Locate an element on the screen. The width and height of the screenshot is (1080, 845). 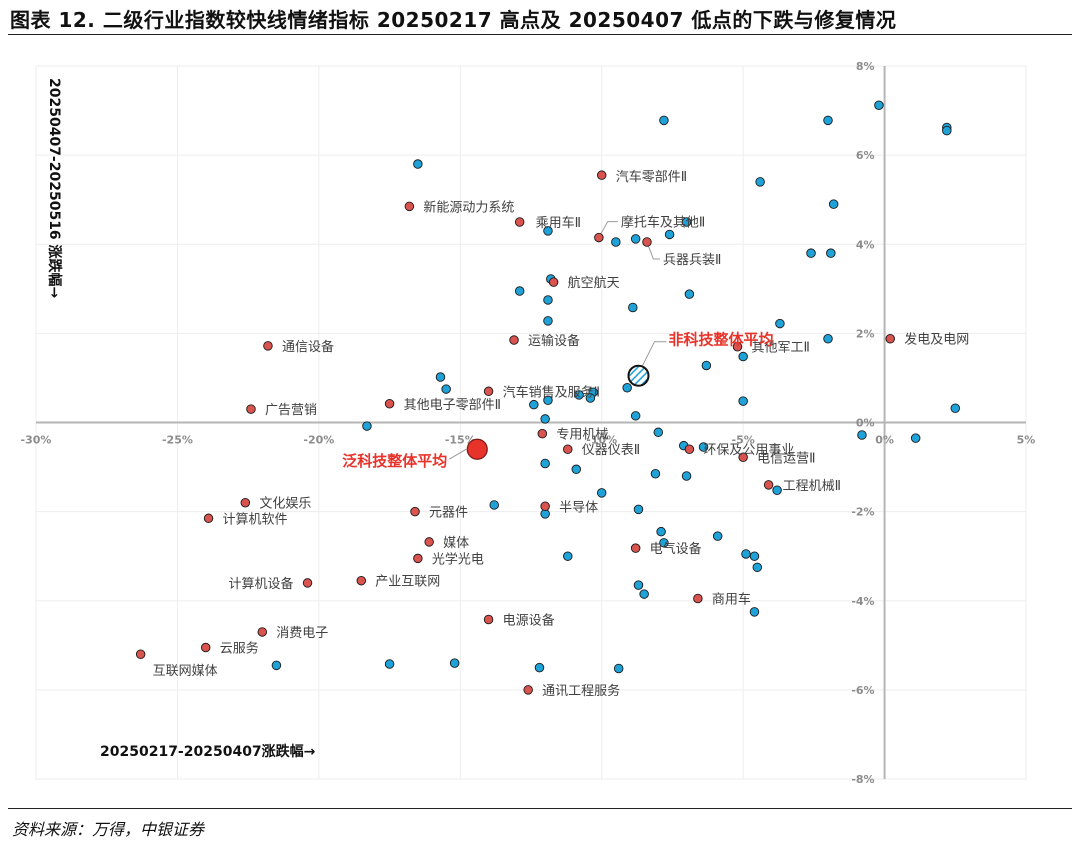
x-tick-label: -5% is located at coordinates (743, 440).